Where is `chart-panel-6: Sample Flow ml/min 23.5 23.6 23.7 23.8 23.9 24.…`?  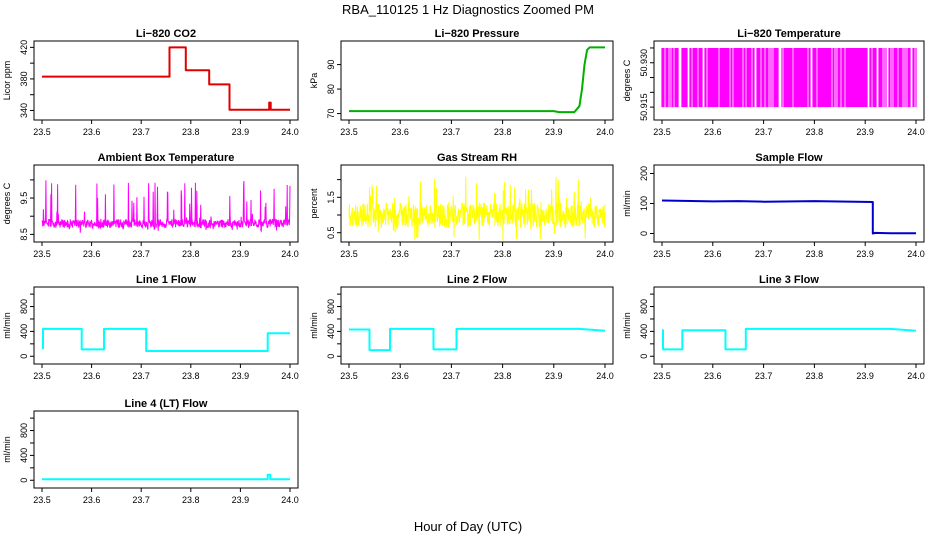 chart-panel-6: Sample Flow ml/min 23.5 23.6 23.7 23.8 23.9 24.… is located at coordinates (773, 205).